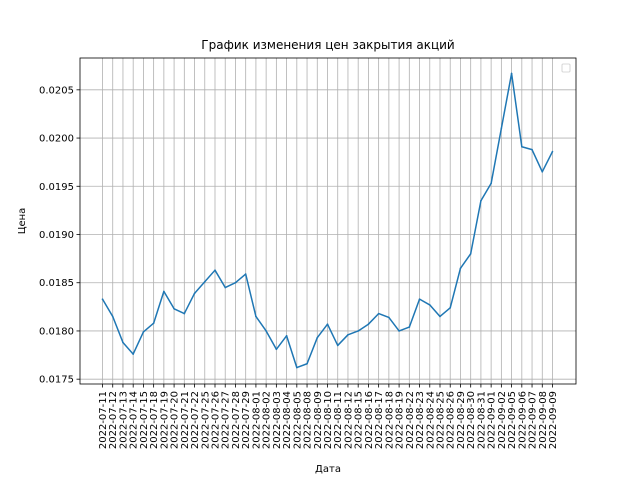 The width and height of the screenshot is (640, 480). What do you see at coordinates (287, 420) in the screenshot?
I see `x-tick-label: 2022-08-04` at bounding box center [287, 420].